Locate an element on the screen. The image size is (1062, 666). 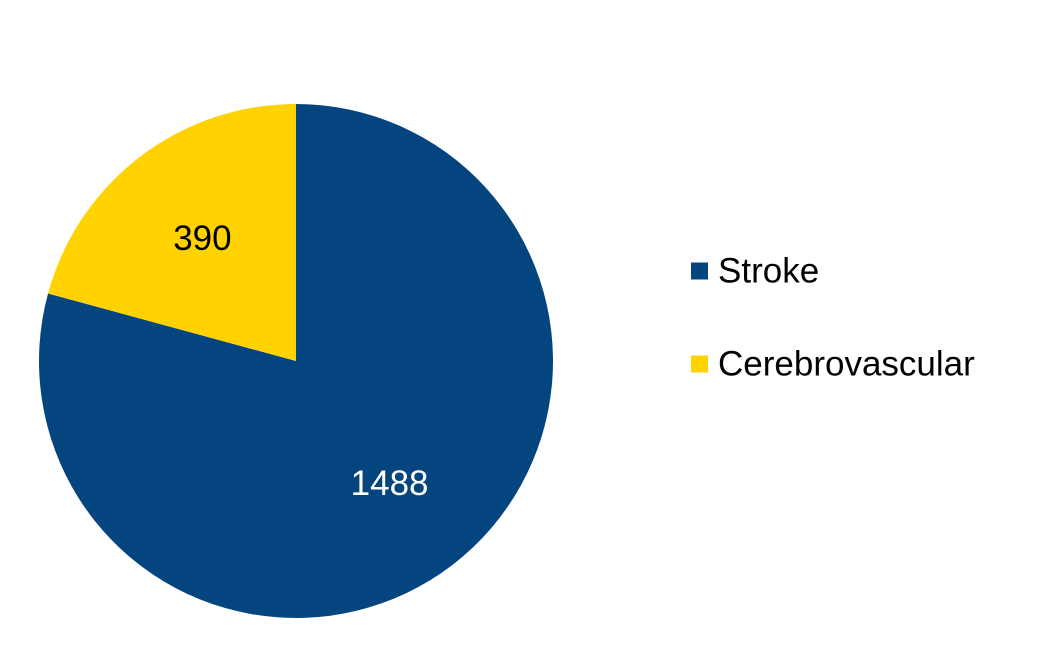
legend-label-stroke: Stroke is located at coordinates (768, 271).